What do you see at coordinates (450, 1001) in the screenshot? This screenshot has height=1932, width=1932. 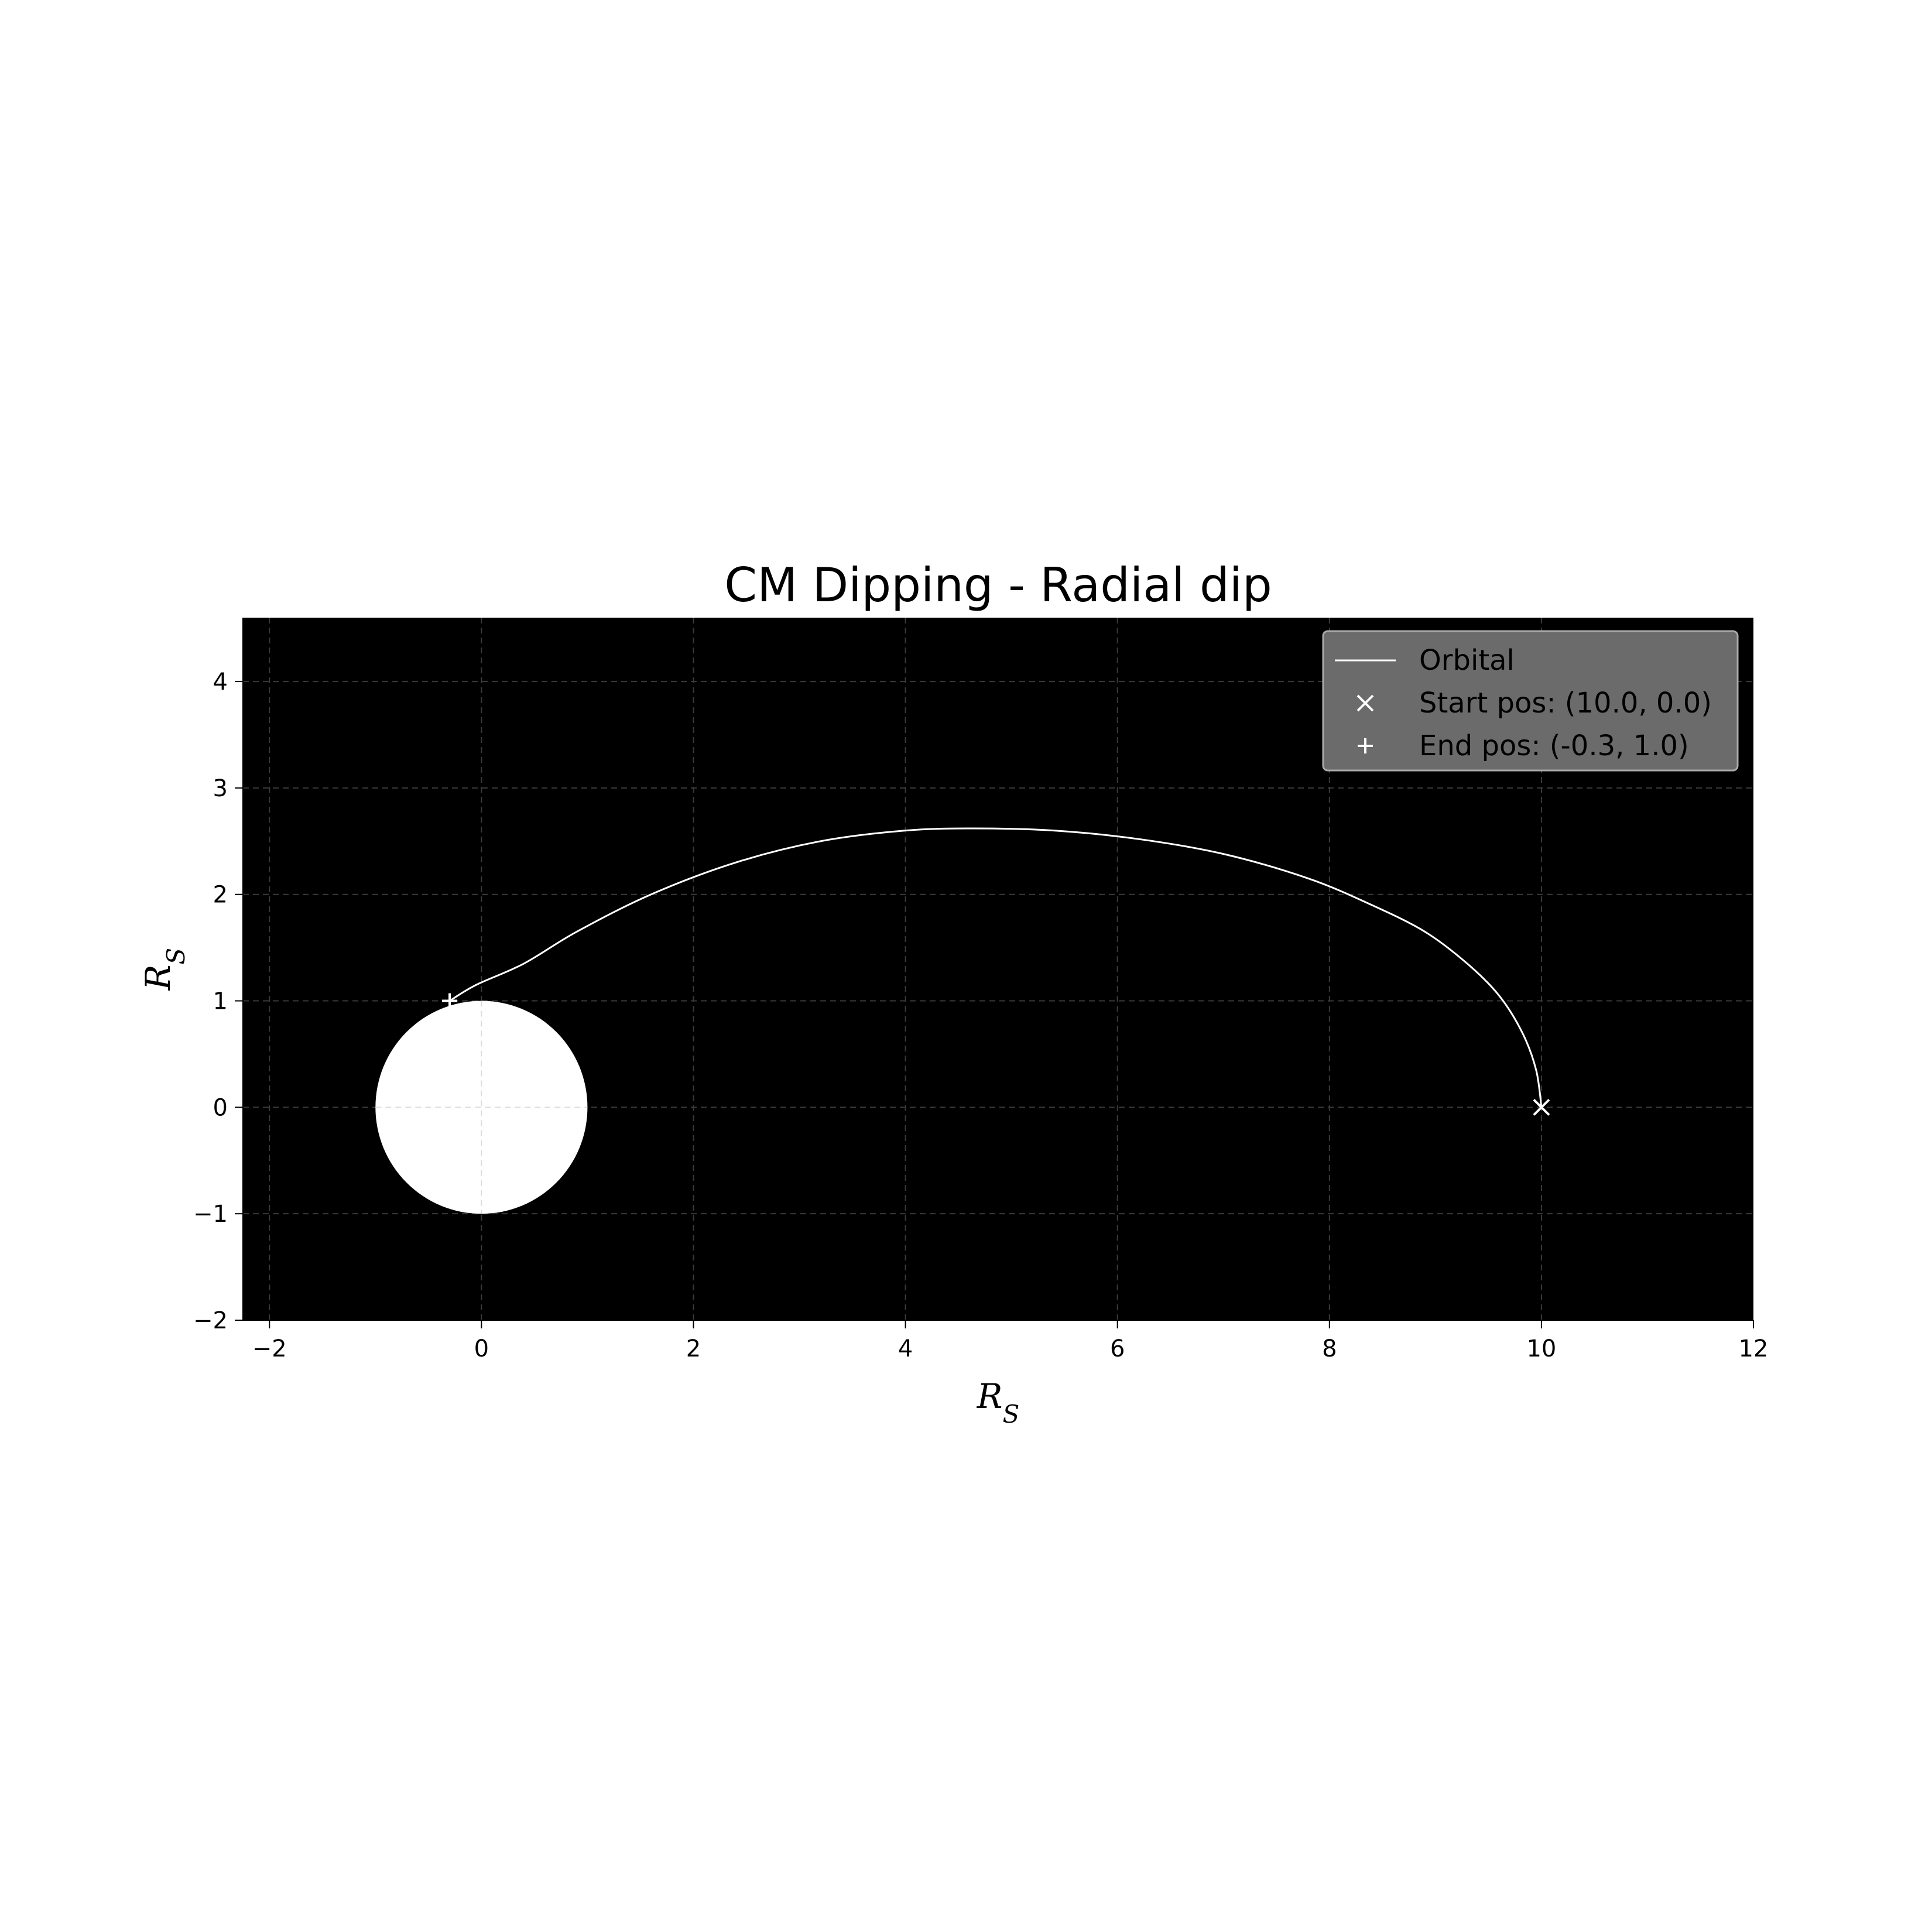 I see `end-position-marker` at bounding box center [450, 1001].